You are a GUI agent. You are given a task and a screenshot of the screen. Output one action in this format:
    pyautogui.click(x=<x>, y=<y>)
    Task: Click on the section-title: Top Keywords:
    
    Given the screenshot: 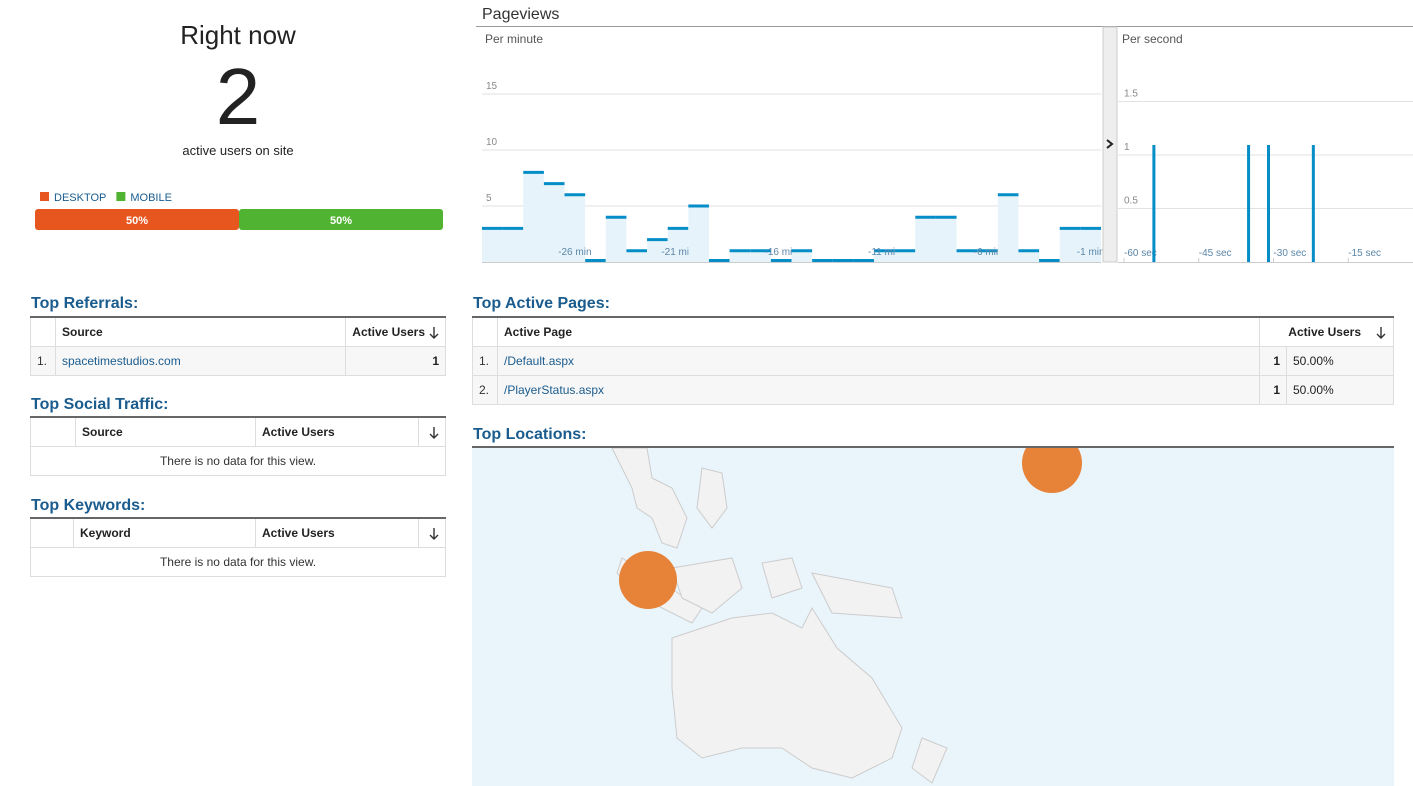 What is the action you would take?
    pyautogui.click(x=88, y=505)
    